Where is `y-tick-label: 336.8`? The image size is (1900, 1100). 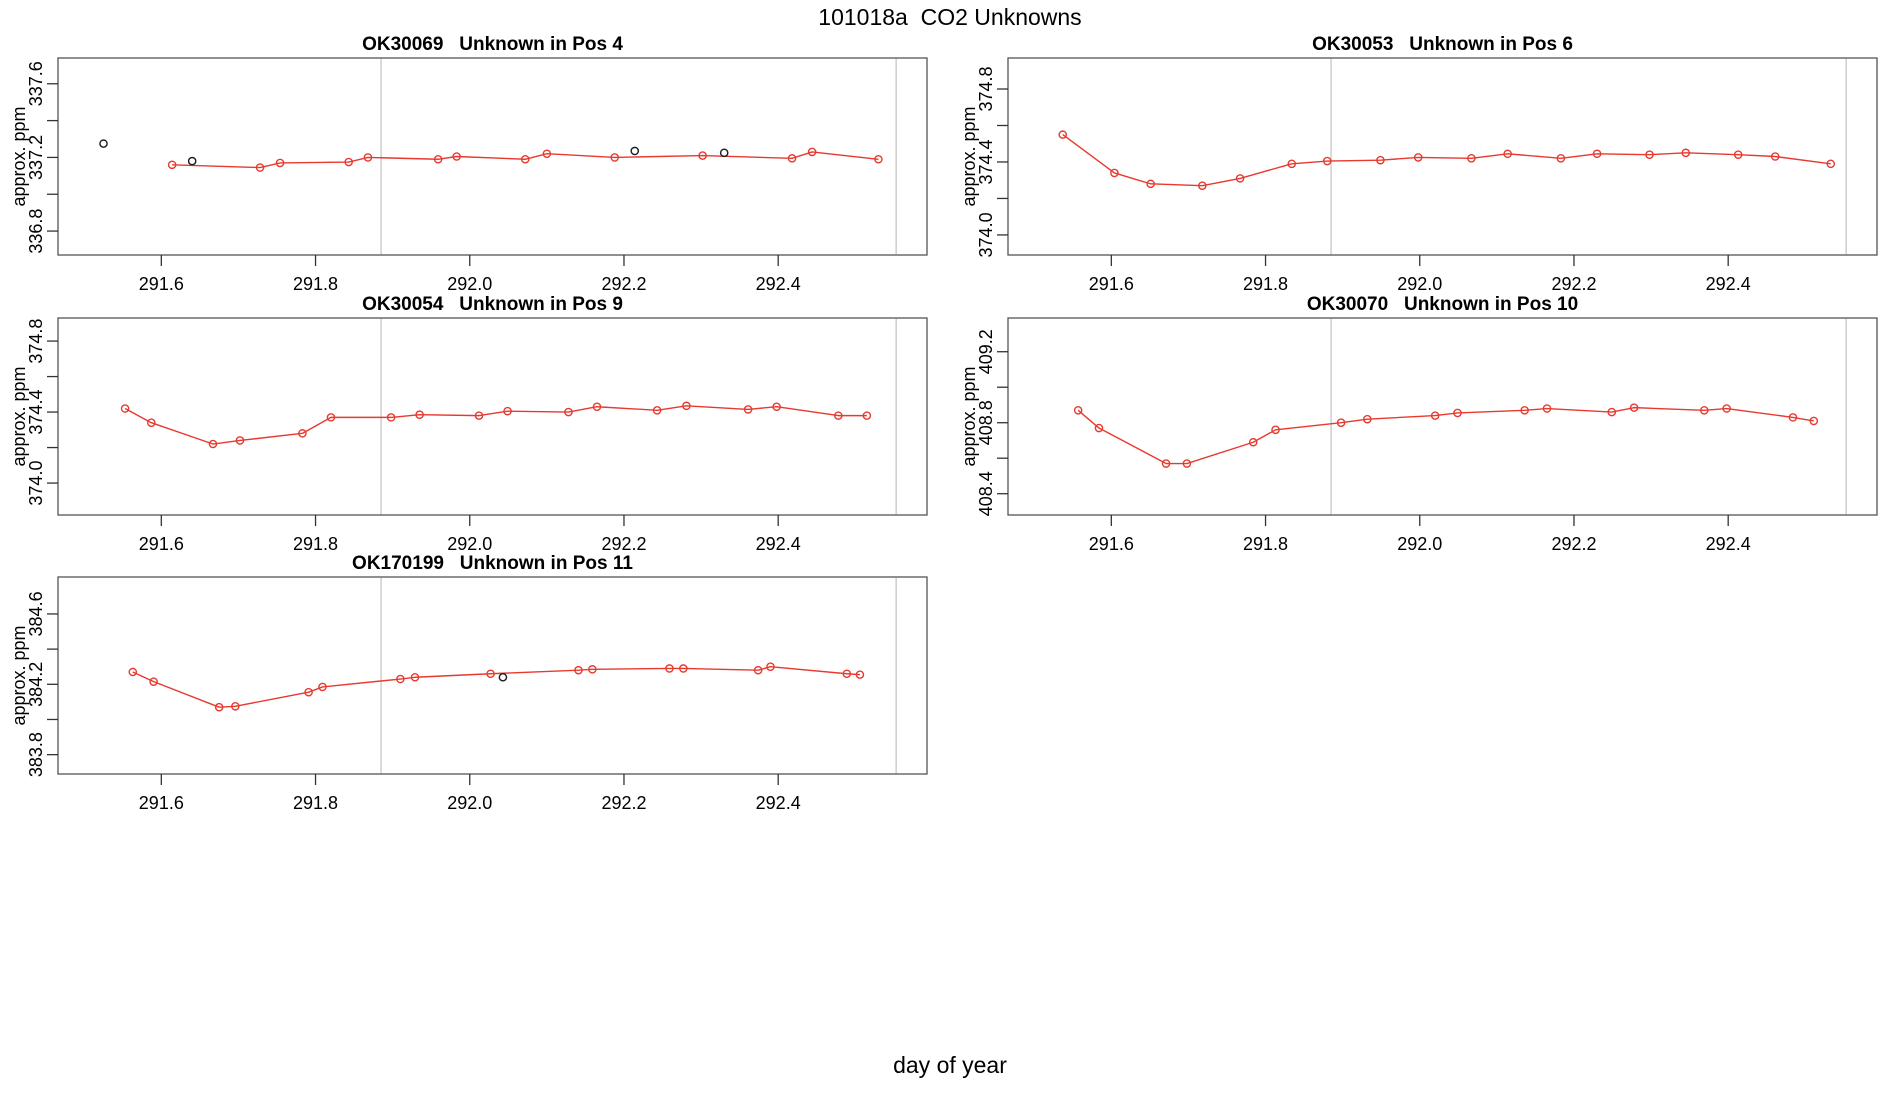 y-tick-label: 336.8 is located at coordinates (36, 231).